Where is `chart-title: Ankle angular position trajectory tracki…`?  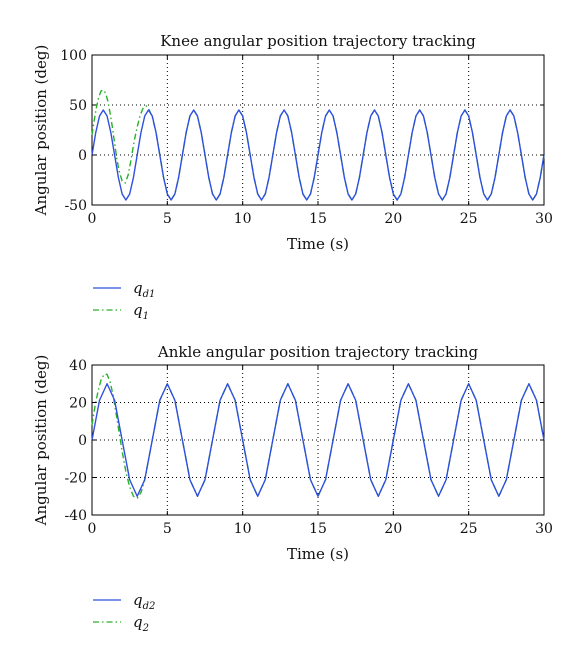 chart-title: Ankle angular position trajectory tracki… is located at coordinates (318, 352).